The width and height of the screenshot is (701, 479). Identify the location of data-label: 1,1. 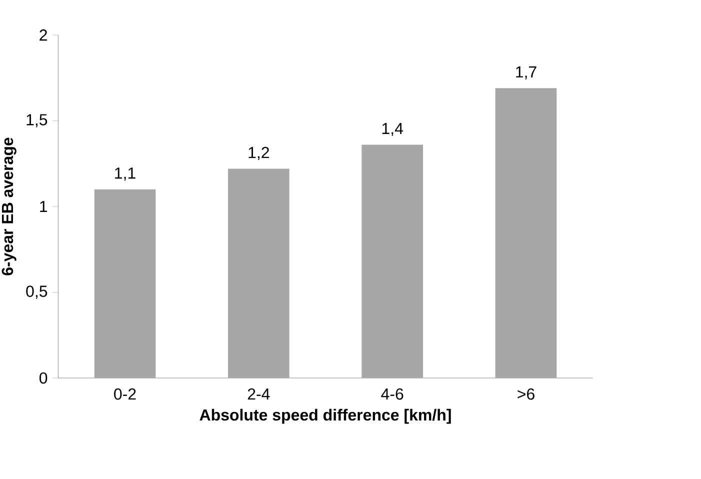
(125, 174).